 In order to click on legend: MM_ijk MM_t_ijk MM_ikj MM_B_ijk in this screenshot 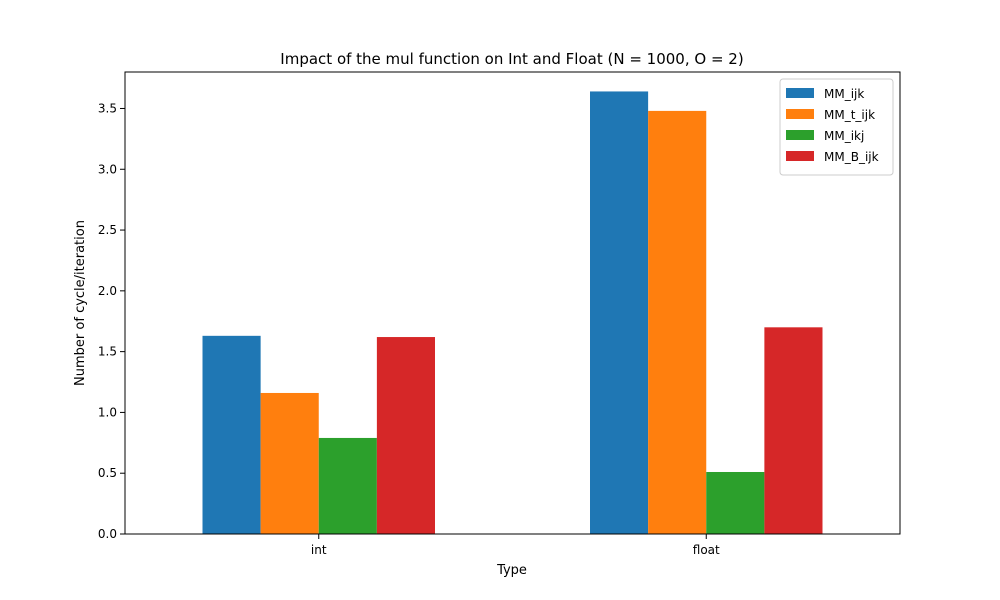, I will do `click(836, 127)`.